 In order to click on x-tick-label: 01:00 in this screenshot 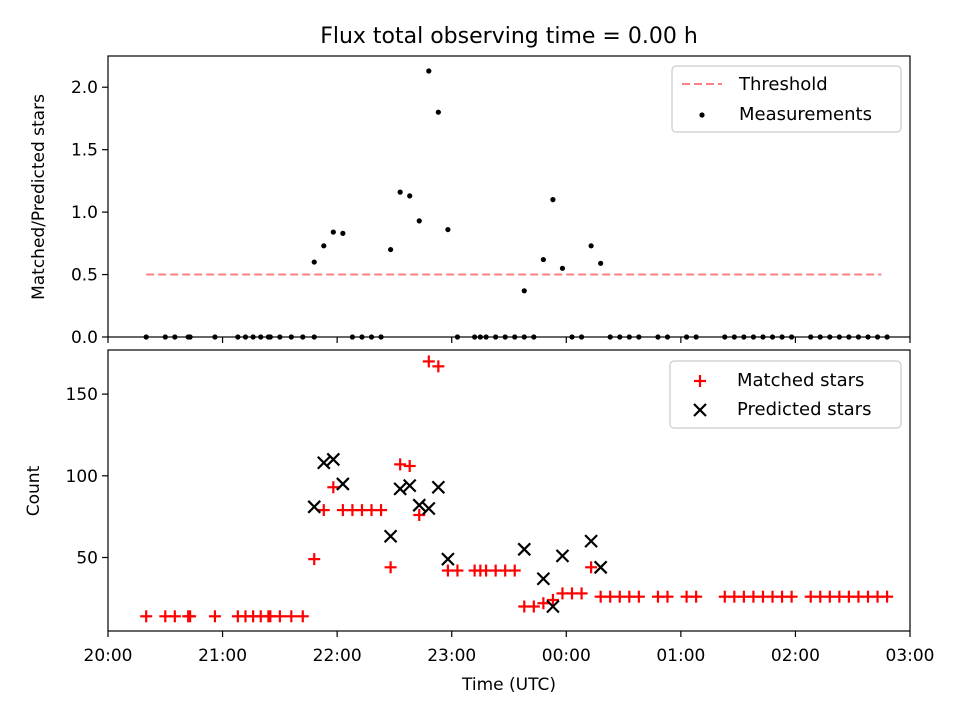, I will do `click(680, 656)`.